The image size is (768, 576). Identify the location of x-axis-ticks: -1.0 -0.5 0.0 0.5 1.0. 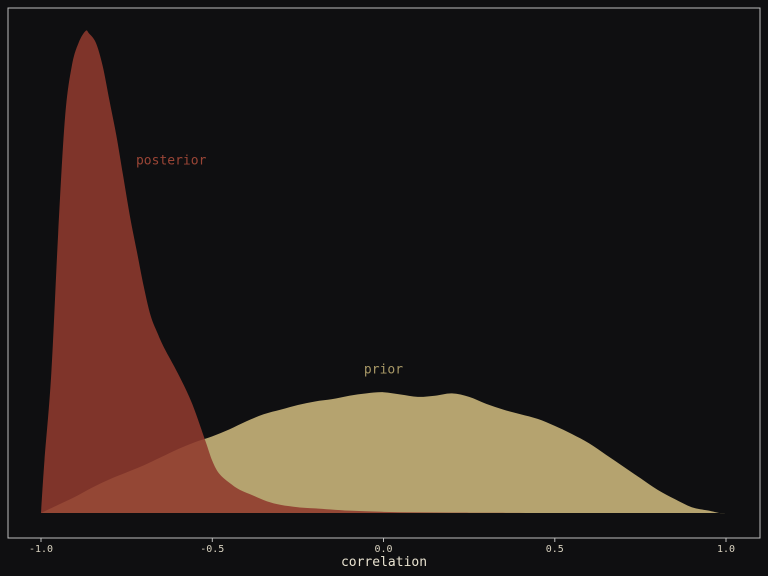
(382, 546).